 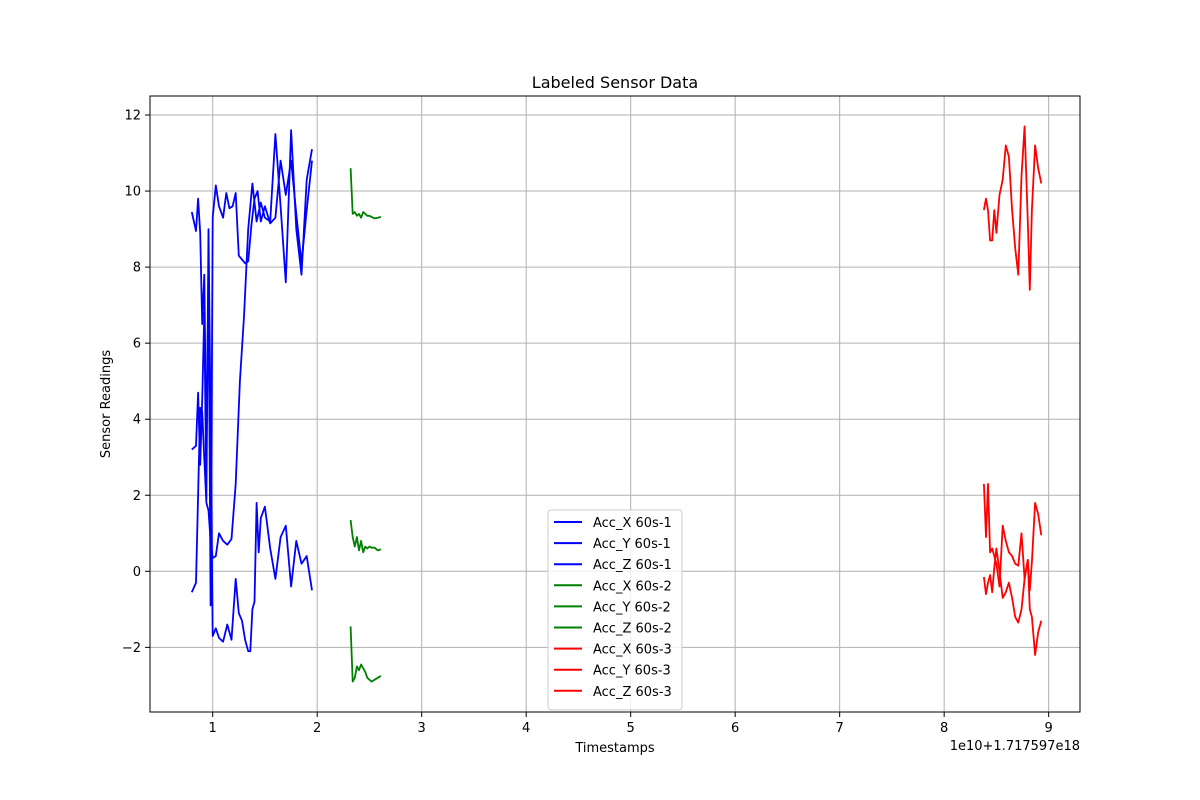 What do you see at coordinates (1015, 746) in the screenshot?
I see `x-axis-offset-label: 1e10+1.717597e18` at bounding box center [1015, 746].